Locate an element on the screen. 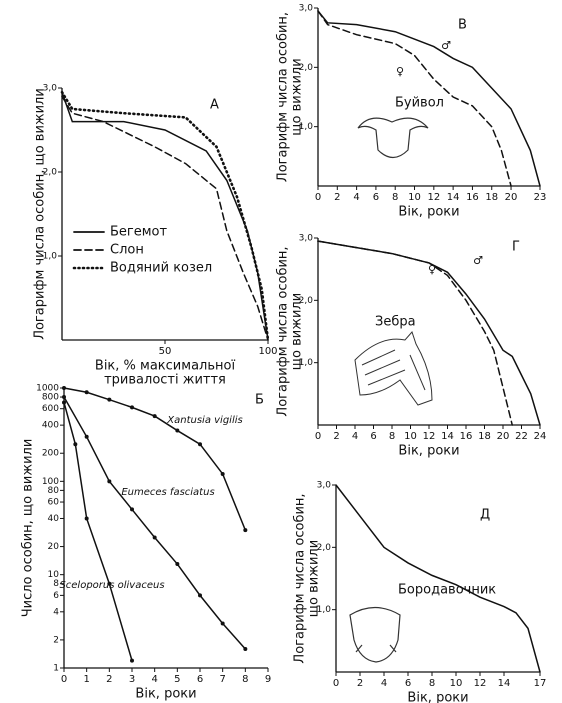 The height and width of the screenshot is (703, 562). series-label: Xantusia vigilis is located at coordinates (204, 420).